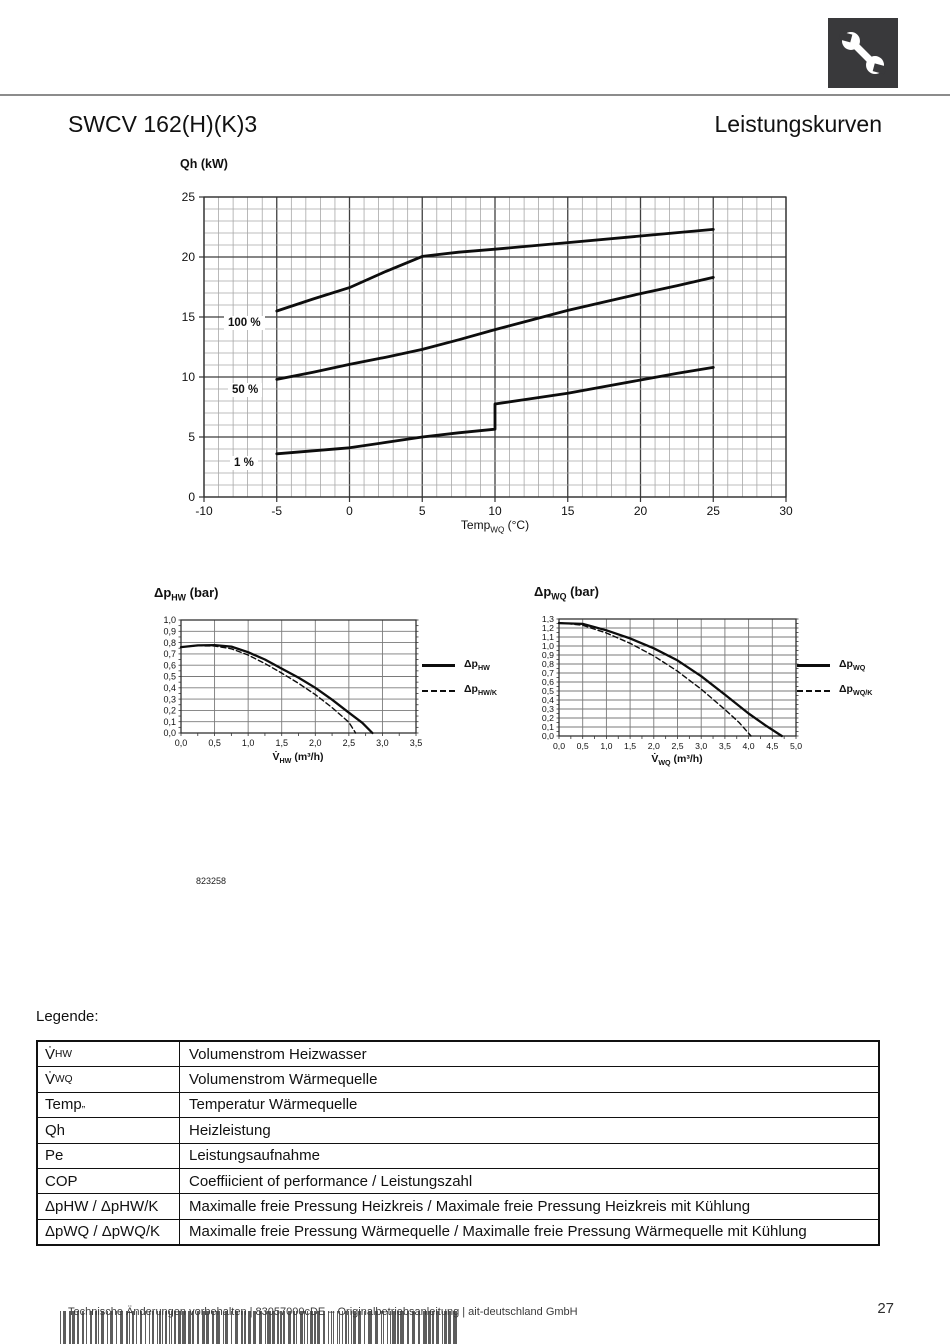  What do you see at coordinates (856, 690) in the screenshot?
I see `legend-label: ΔpWQ/K` at bounding box center [856, 690].